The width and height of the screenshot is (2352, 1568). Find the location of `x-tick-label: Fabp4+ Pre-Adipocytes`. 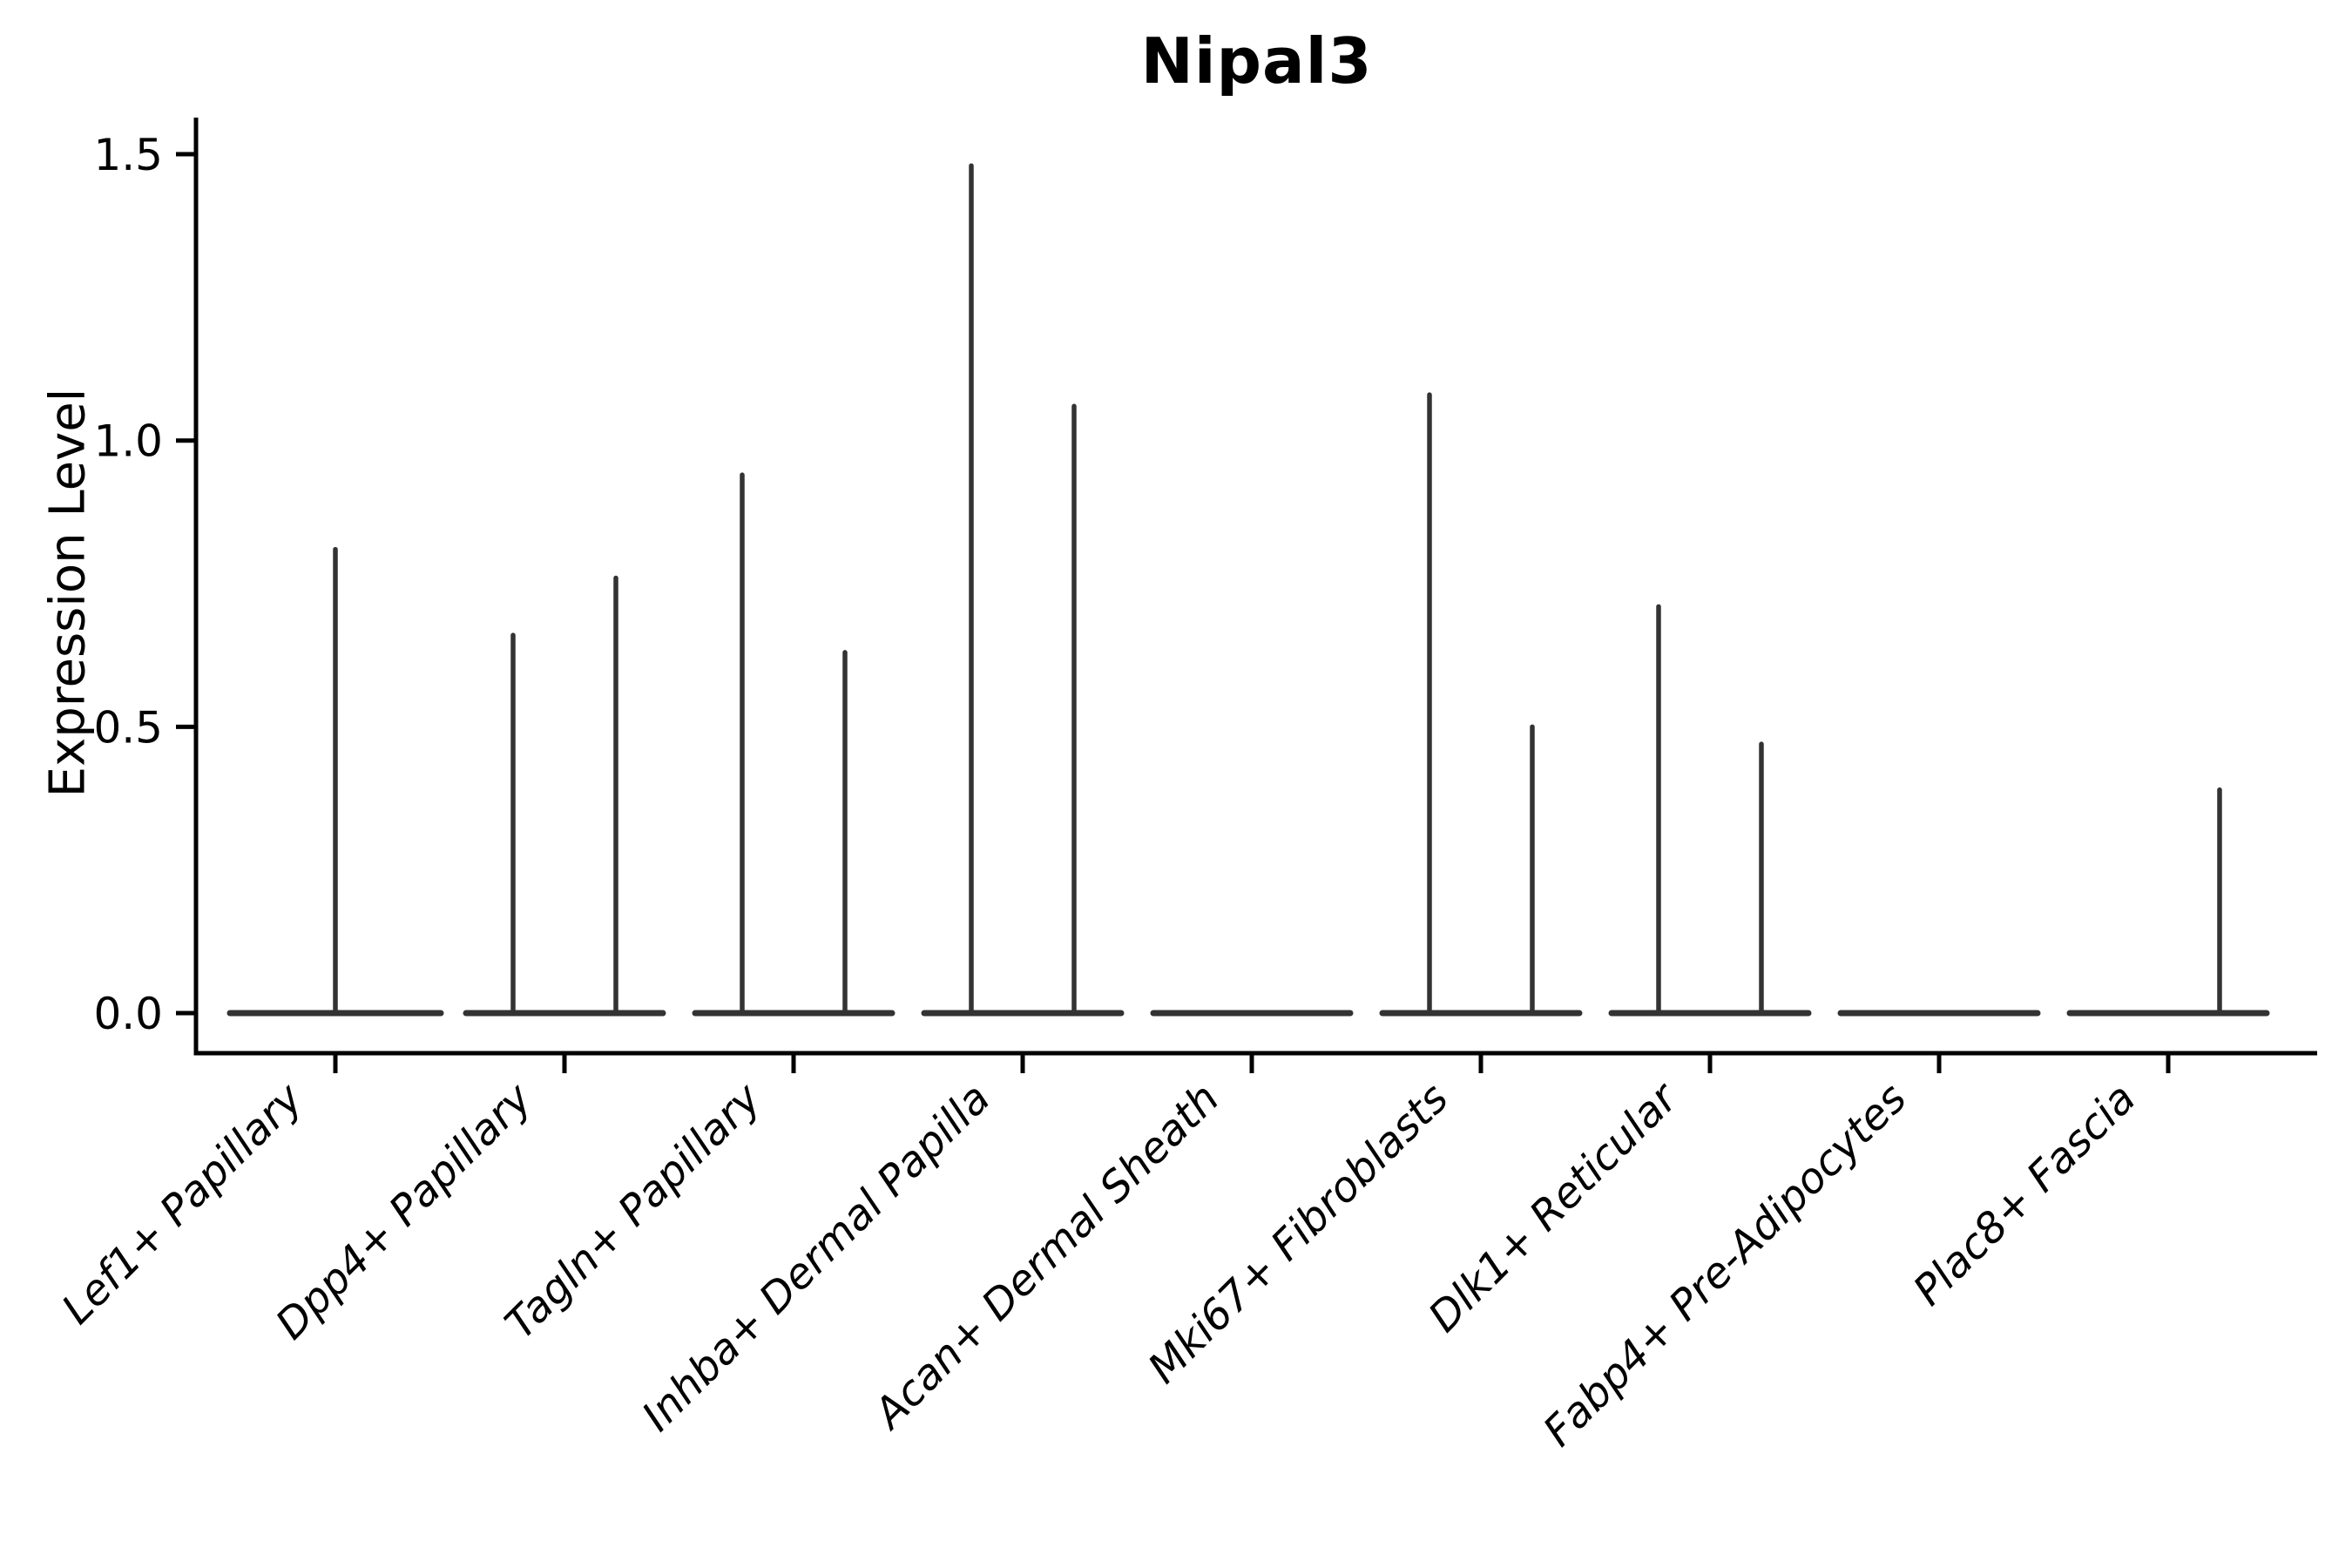

x-tick-label: Fabp4+ Pre-Adipocytes is located at coordinates (1725, 1265).